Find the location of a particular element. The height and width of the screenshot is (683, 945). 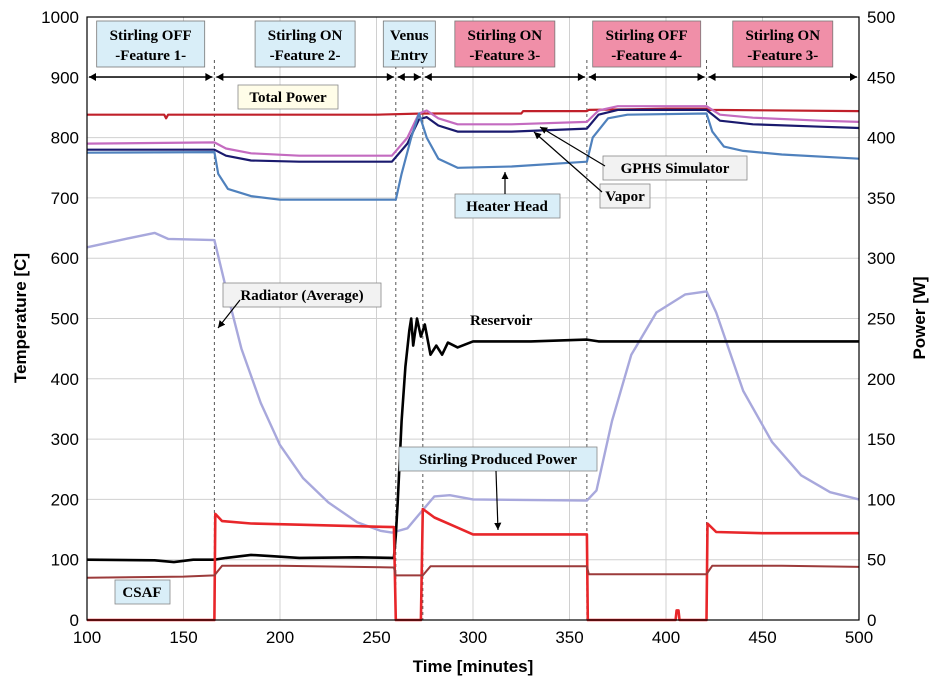

y-right-tick-label: 350 is located at coordinates (881, 198).